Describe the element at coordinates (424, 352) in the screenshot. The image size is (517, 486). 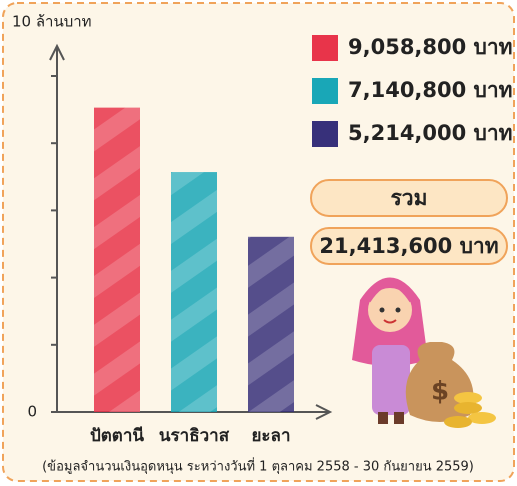
I see `illustration: $` at that location.